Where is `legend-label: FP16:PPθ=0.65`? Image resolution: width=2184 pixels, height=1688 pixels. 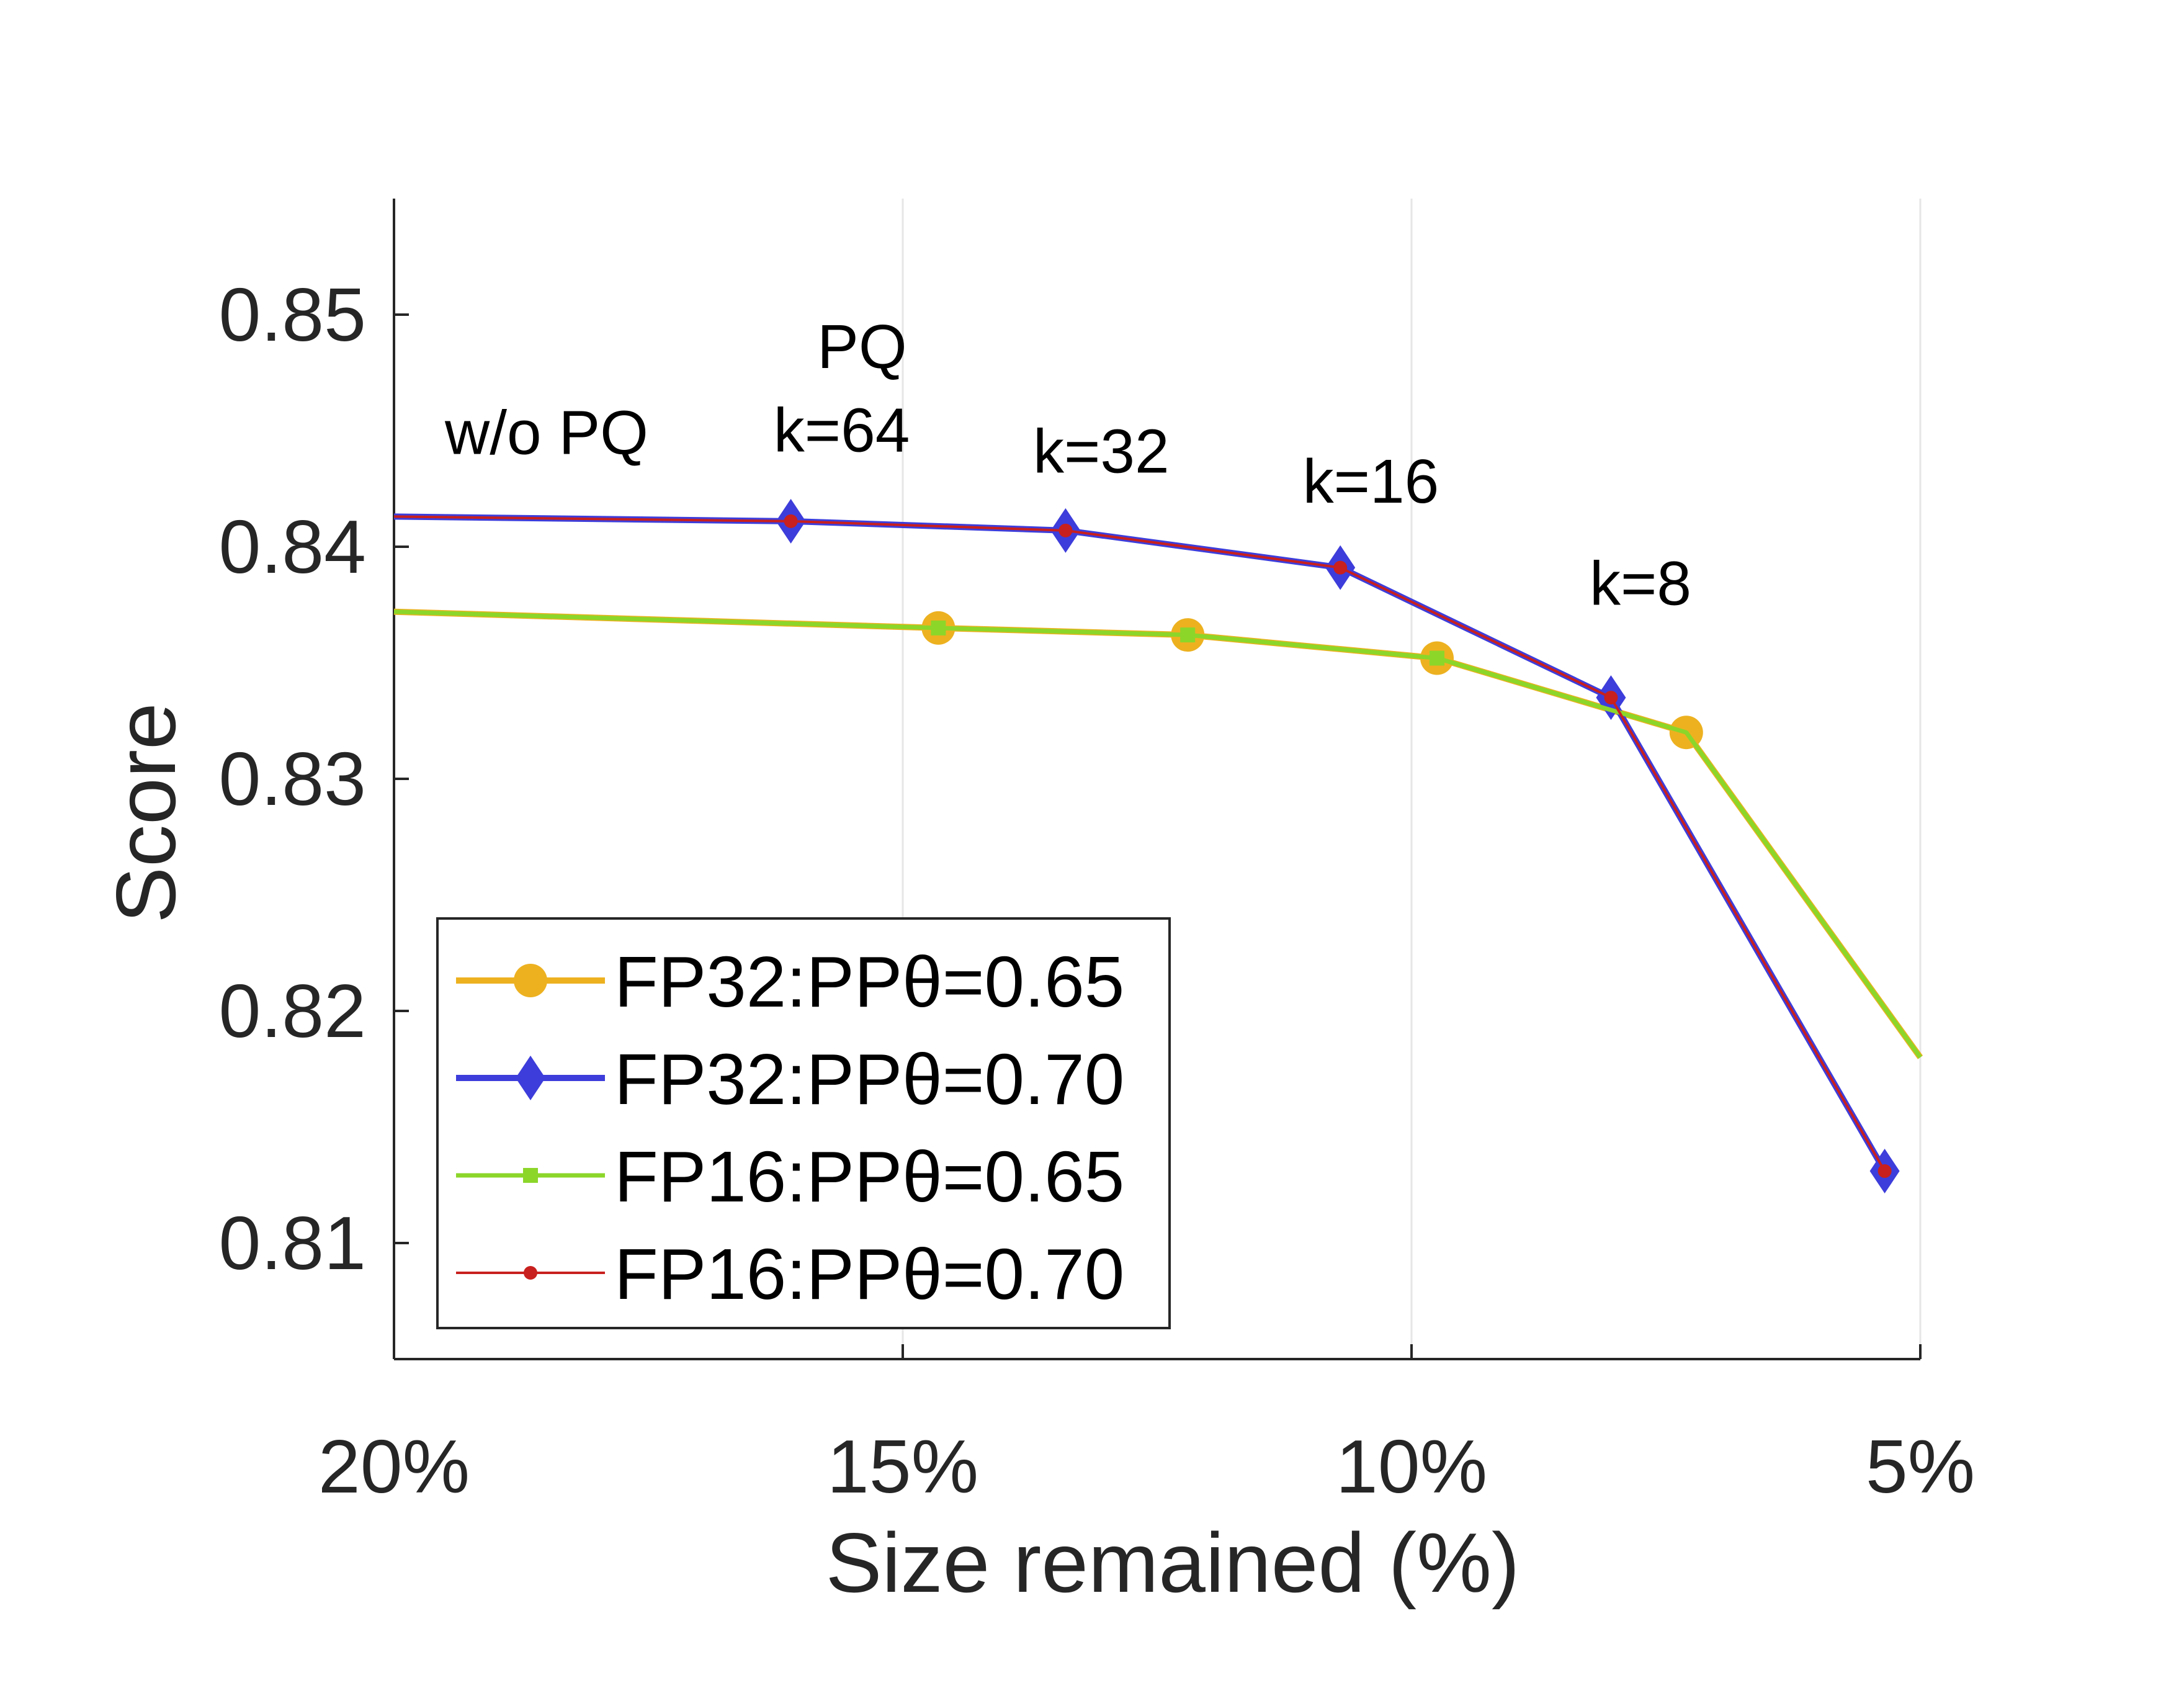 legend-label: FP16:PPθ=0.65 is located at coordinates (869, 1176).